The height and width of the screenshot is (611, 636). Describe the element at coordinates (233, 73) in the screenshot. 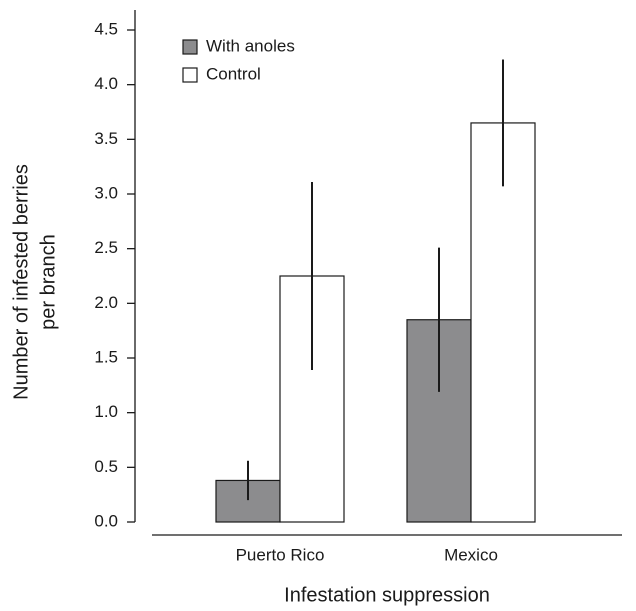

I see `legend-label: Control` at that location.